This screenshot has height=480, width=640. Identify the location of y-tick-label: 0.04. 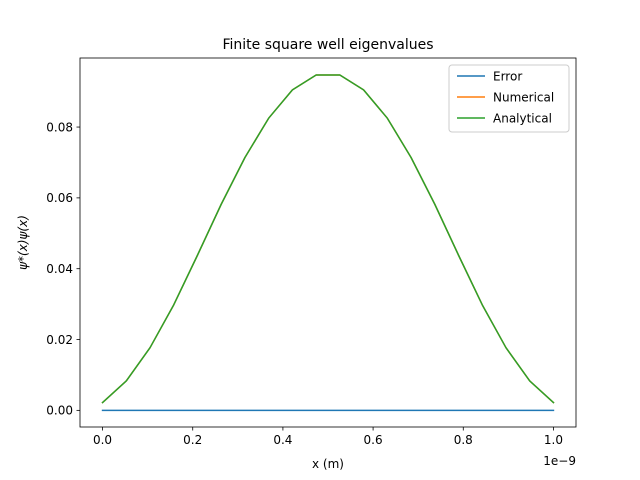
(59, 269).